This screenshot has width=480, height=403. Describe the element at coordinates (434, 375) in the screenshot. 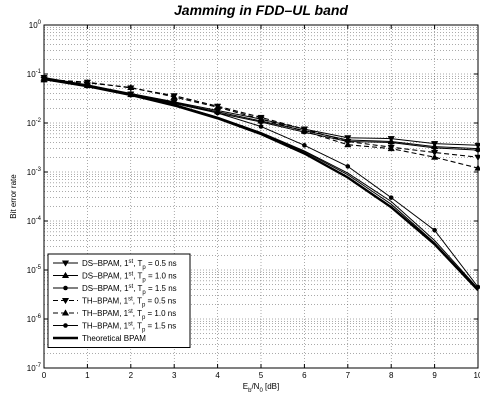

I see `x-tick-label: 9` at that location.